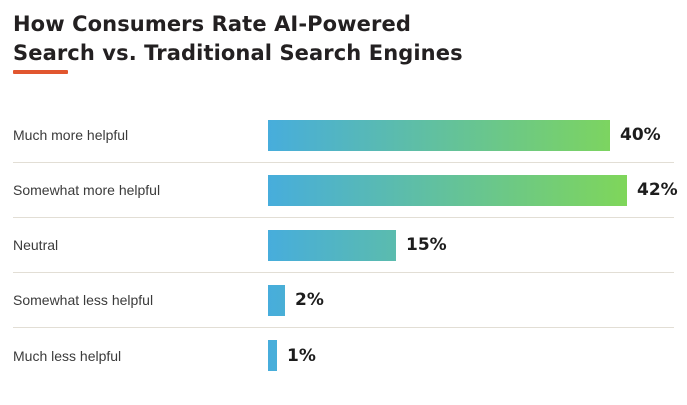  I want to click on bar-area: 15%, so click(357, 245).